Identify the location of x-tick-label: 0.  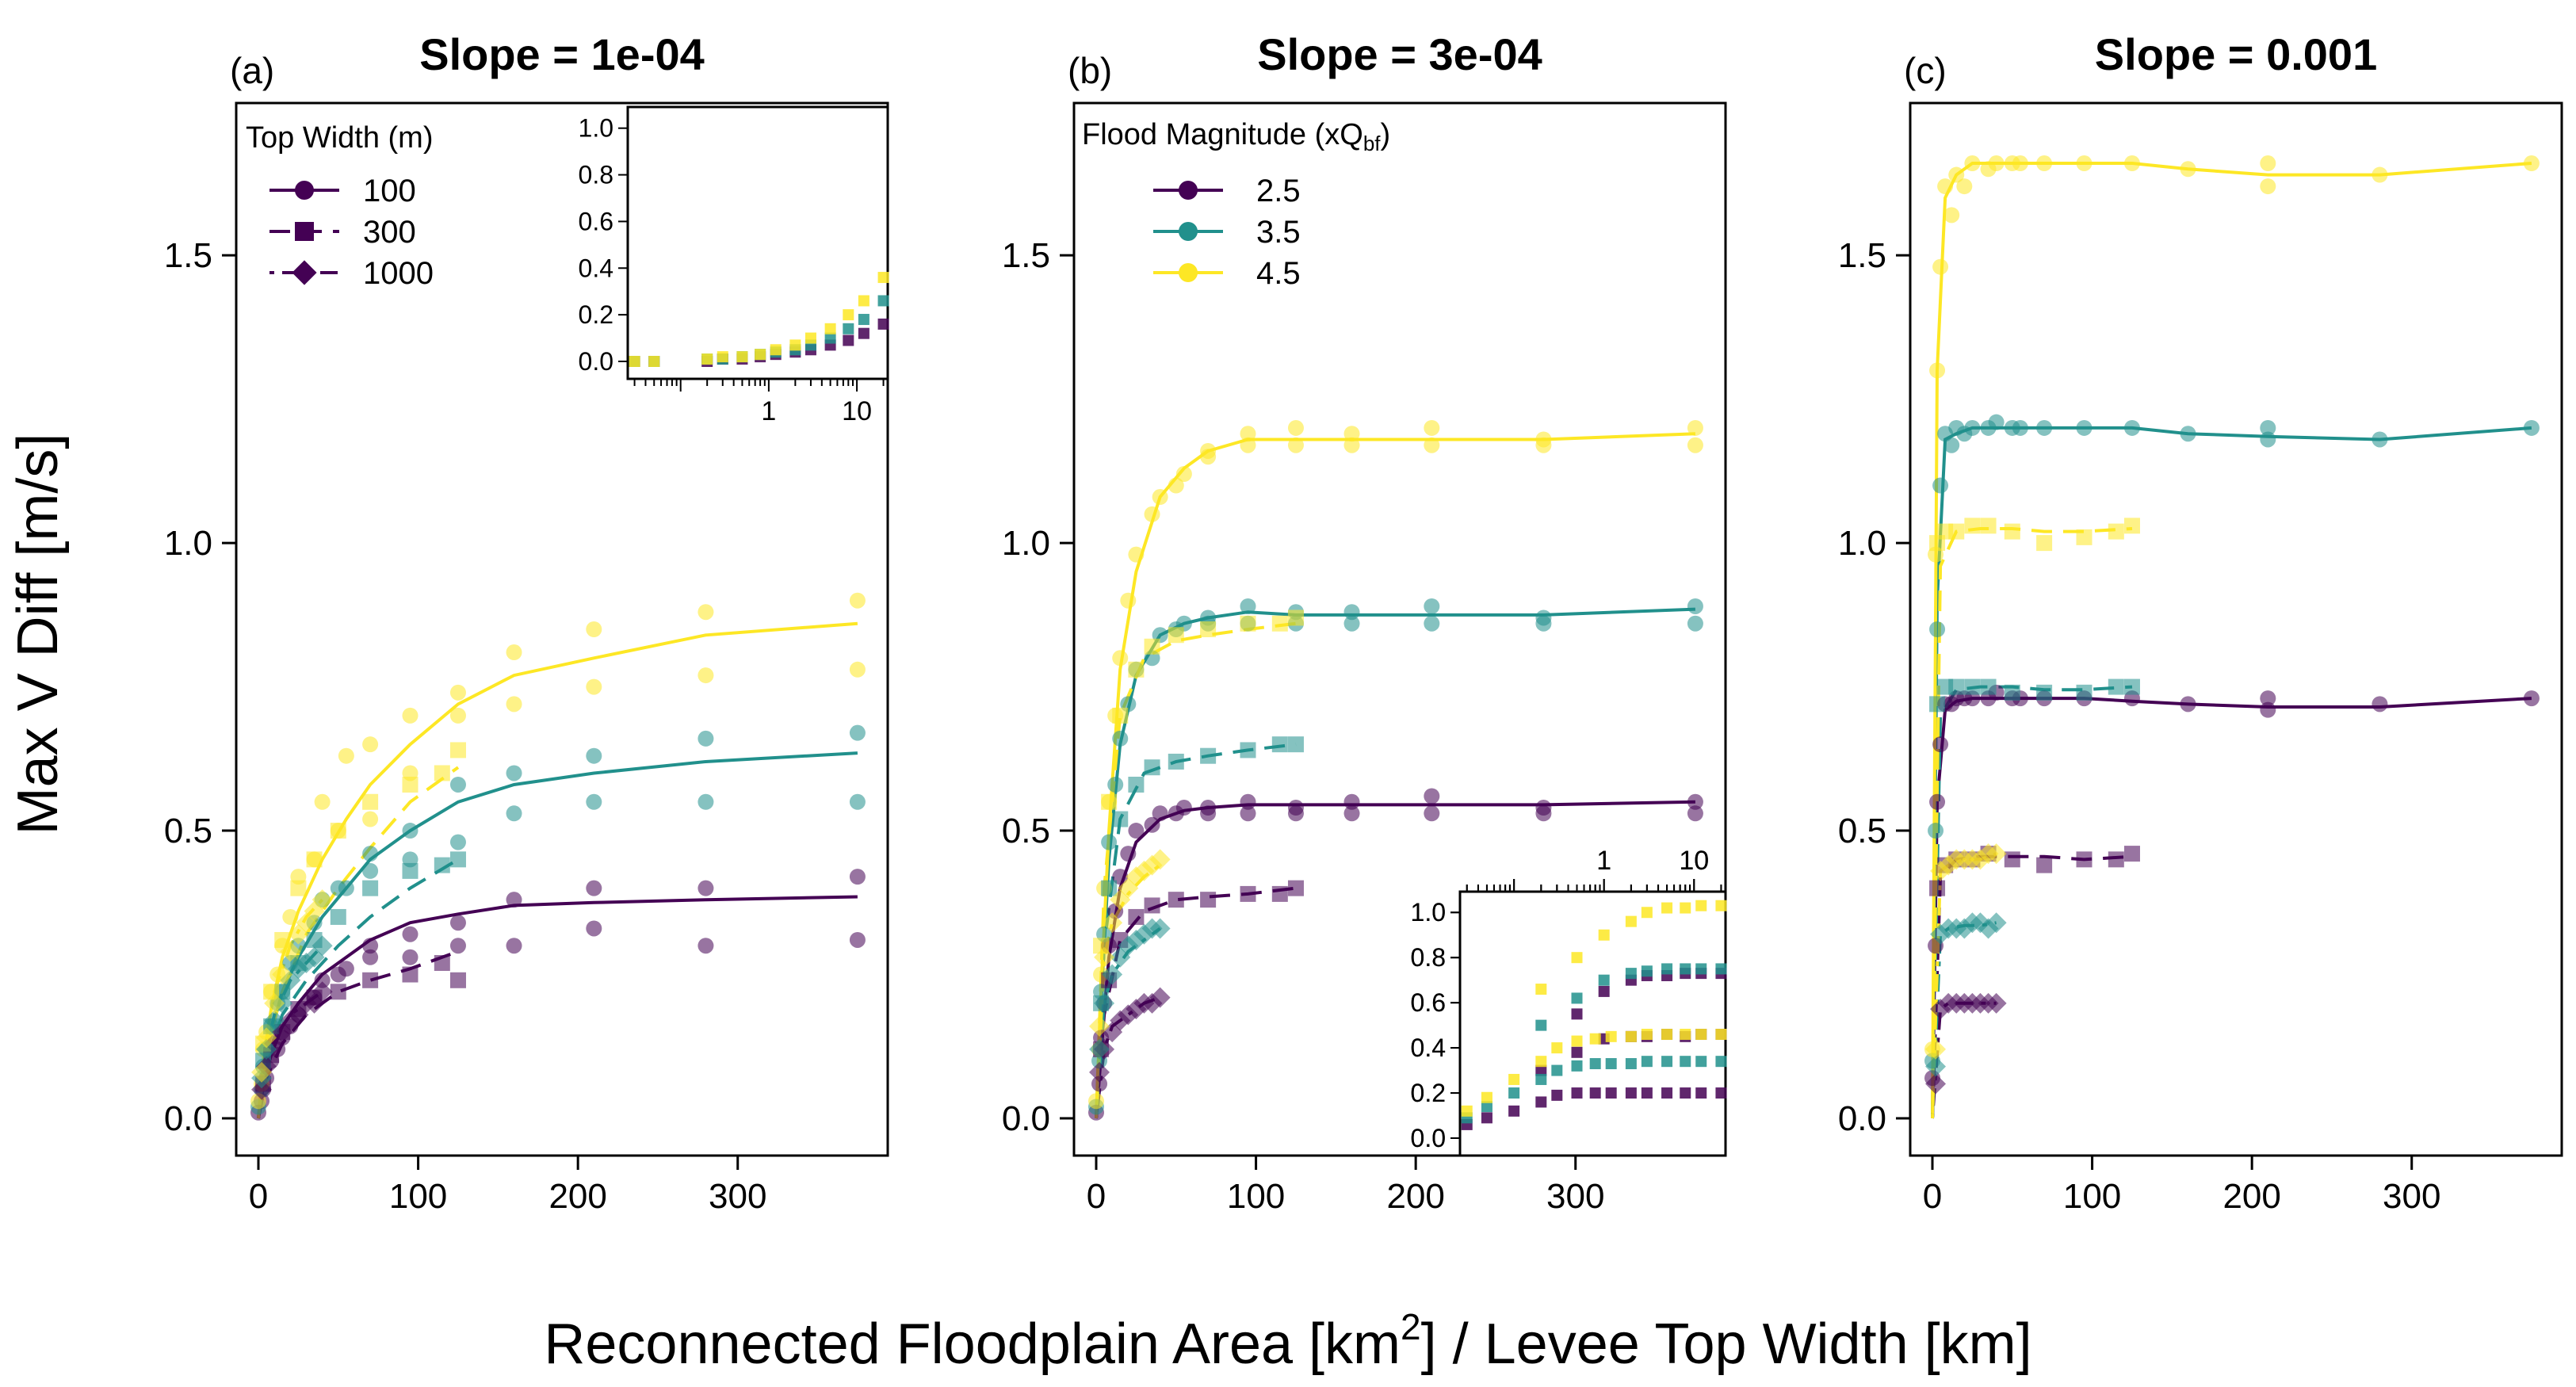
(1096, 1196).